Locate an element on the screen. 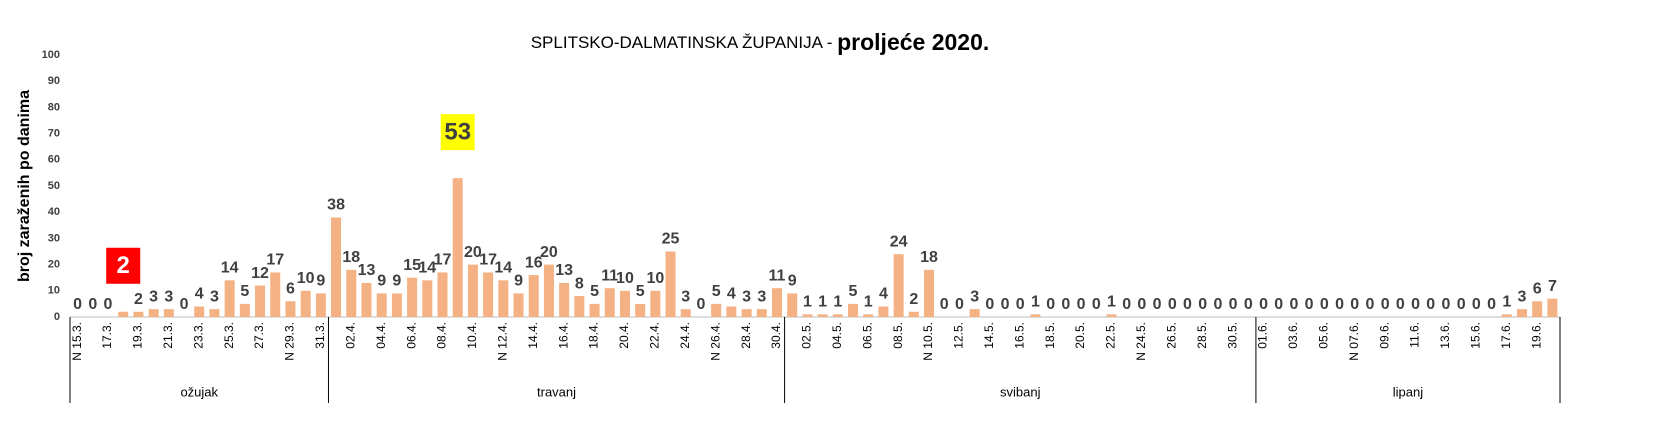 This screenshot has height=434, width=1660. value-label: 15 is located at coordinates (412, 265).